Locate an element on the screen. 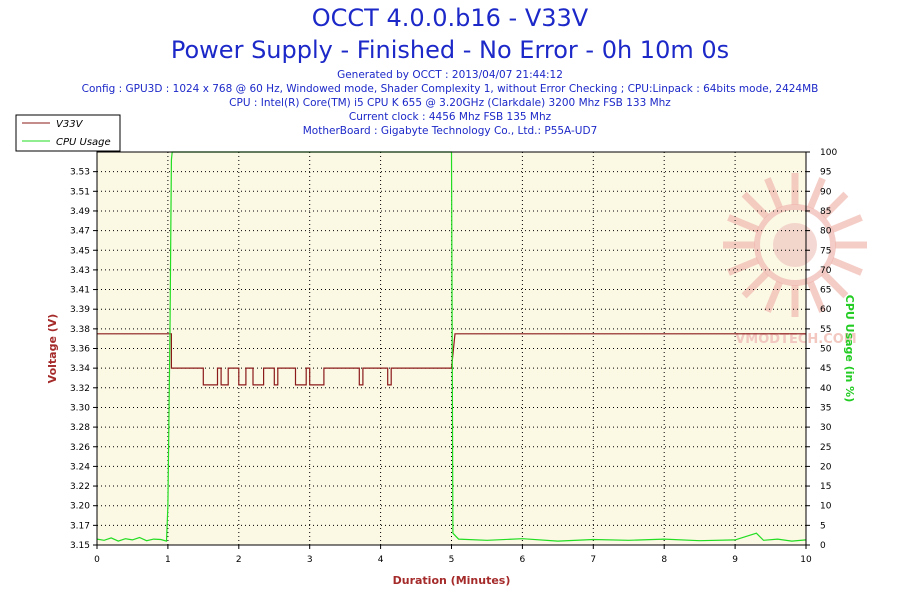 Image resolution: width=900 pixels, height=600 pixels. y2-tick-label: 55 is located at coordinates (825, 330).